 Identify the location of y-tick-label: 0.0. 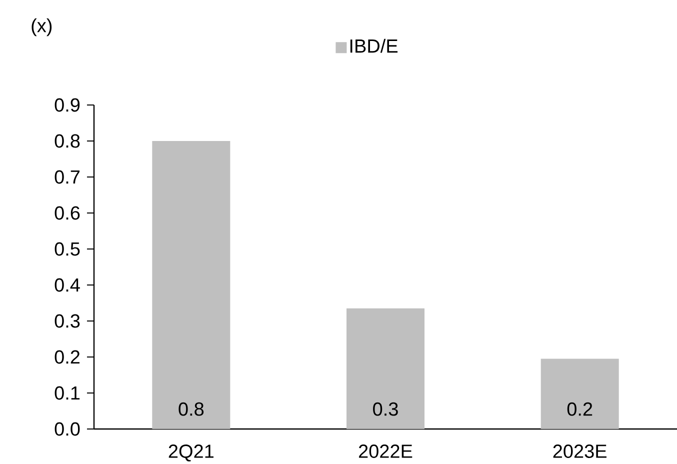
(67, 429).